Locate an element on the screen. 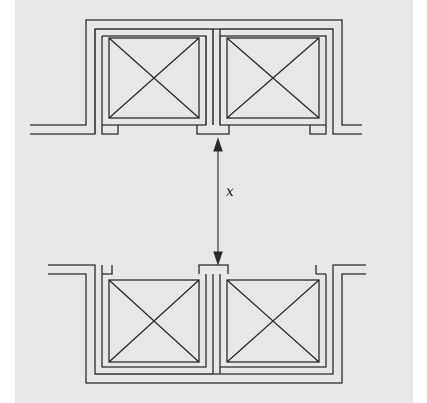  upper-right-car-cross is located at coordinates (273, 78).